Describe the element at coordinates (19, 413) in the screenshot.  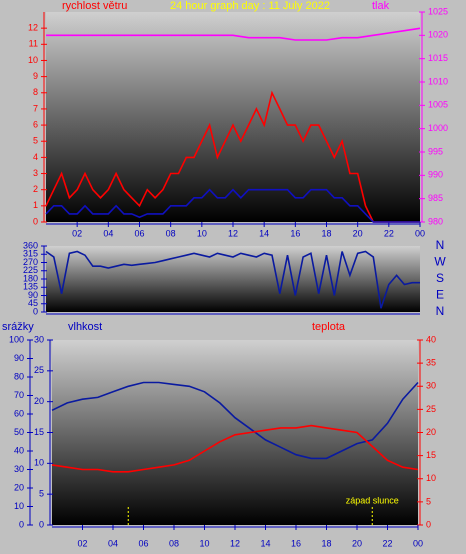
I see `y-tick-label: 60` at that location.